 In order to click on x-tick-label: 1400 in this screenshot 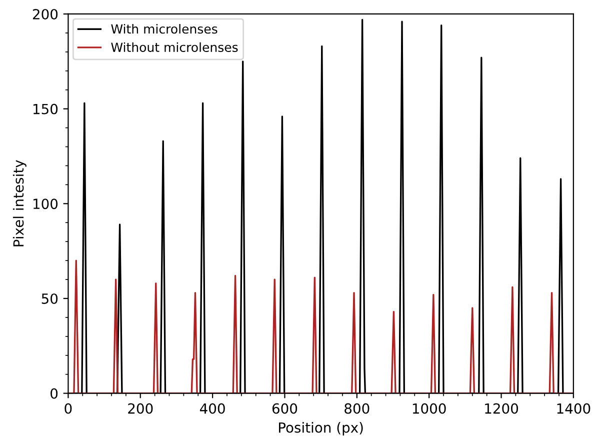, I will do `click(573, 408)`.